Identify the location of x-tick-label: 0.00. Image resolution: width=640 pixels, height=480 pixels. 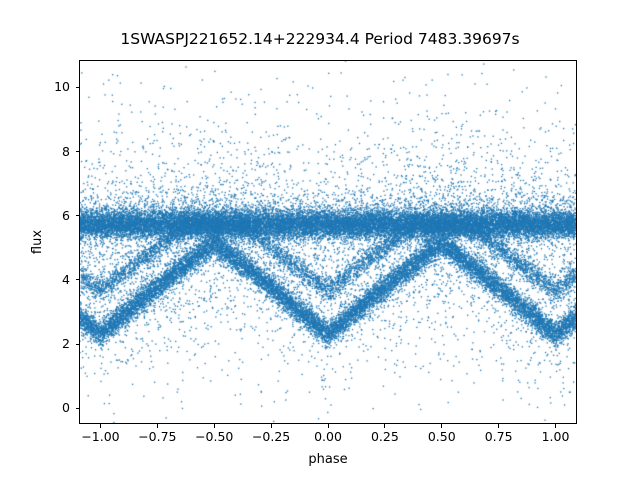
(328, 436).